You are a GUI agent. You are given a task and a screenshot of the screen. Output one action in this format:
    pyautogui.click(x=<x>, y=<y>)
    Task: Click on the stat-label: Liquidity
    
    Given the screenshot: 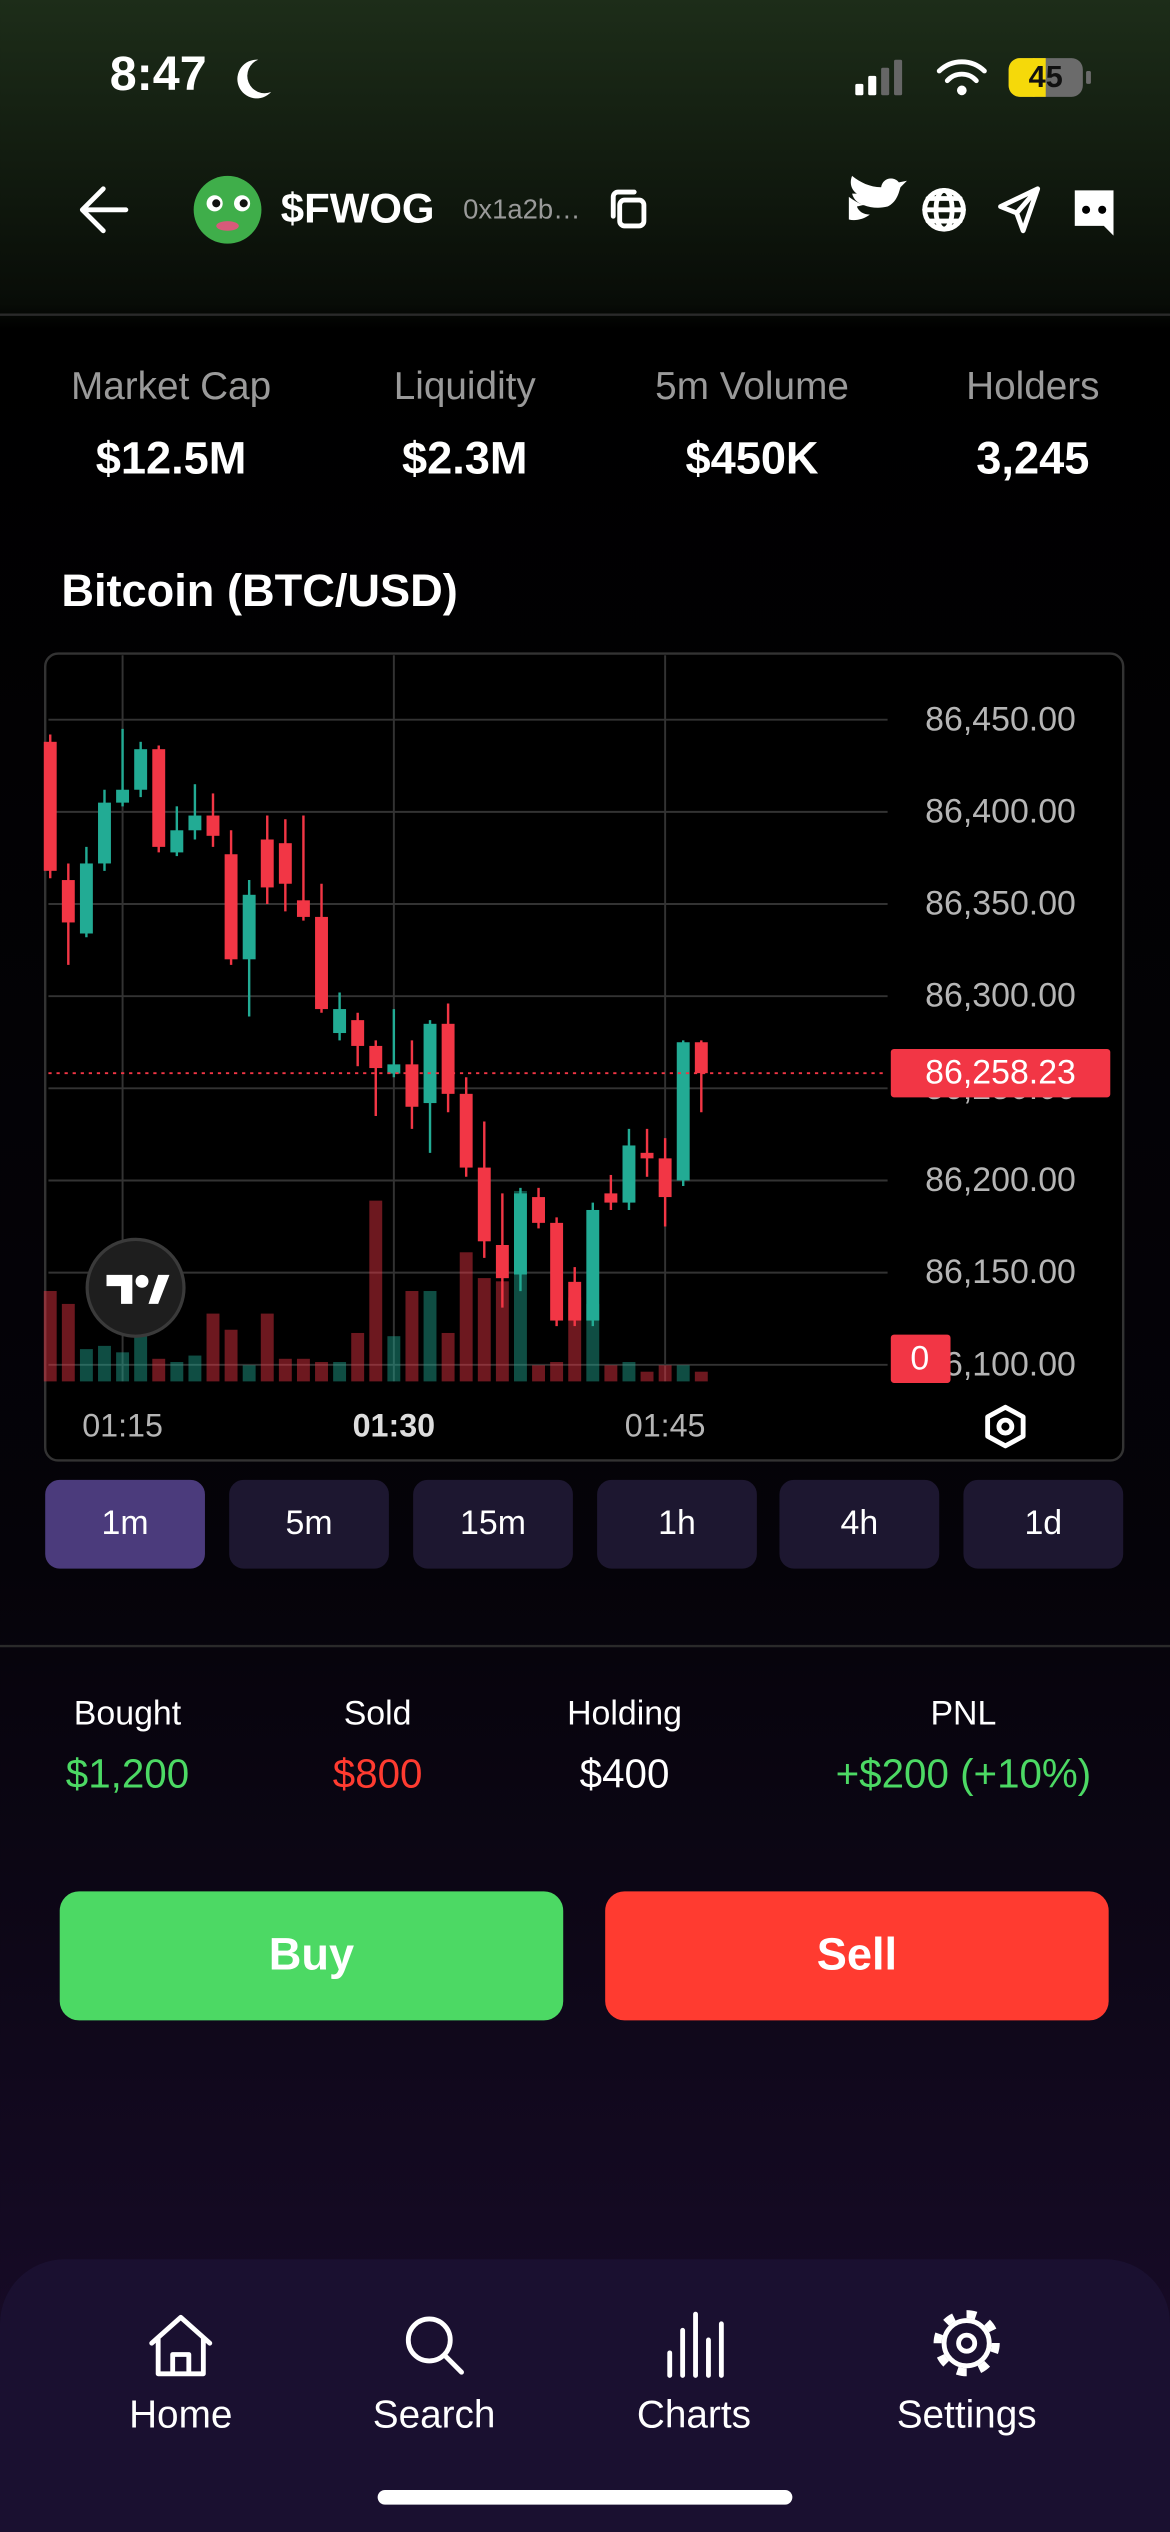 What is the action you would take?
    pyautogui.click(x=465, y=386)
    